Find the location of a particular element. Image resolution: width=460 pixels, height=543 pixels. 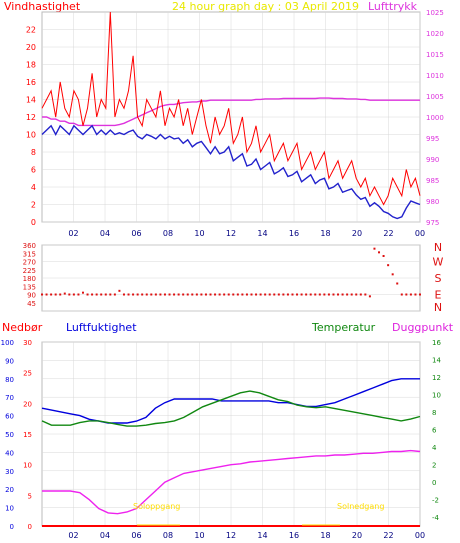

compass-label: W is located at coordinates (438, 262).